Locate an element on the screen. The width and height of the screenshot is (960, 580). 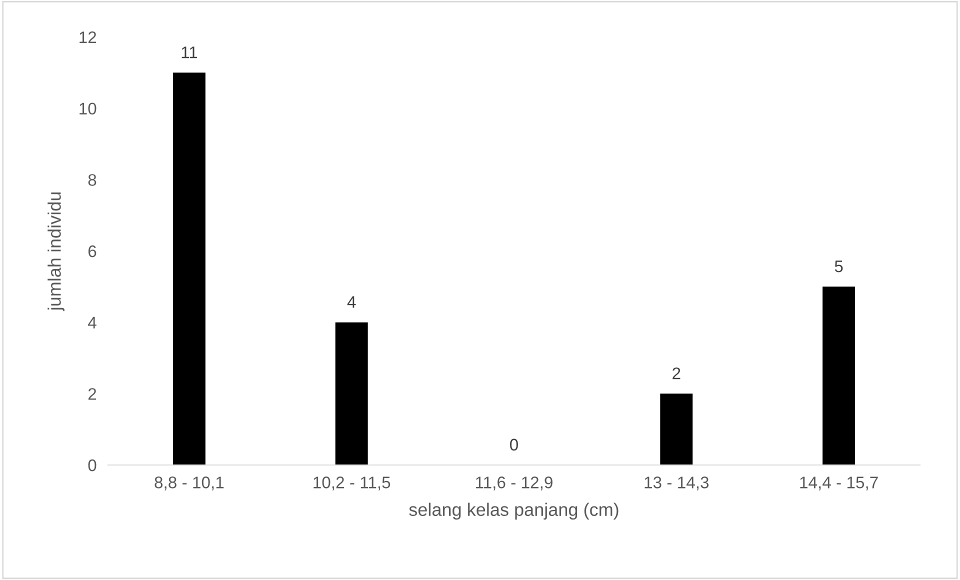
x-tick-label: 14,4 - 15,7 is located at coordinates (839, 483).